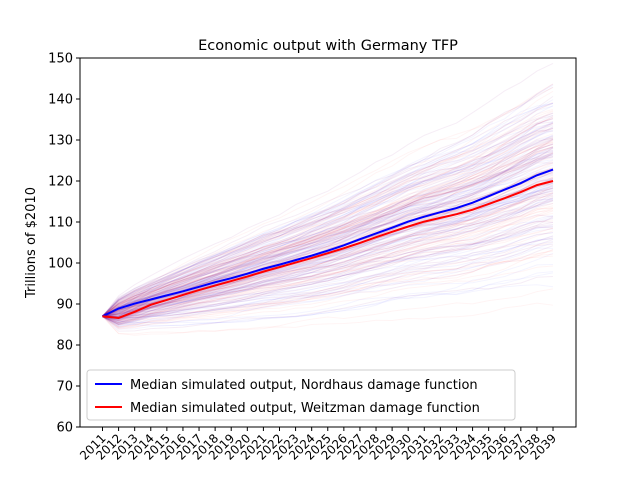 The height and width of the screenshot is (480, 640). Describe the element at coordinates (60, 59) in the screenshot. I see `y-tick-label: 150` at that location.